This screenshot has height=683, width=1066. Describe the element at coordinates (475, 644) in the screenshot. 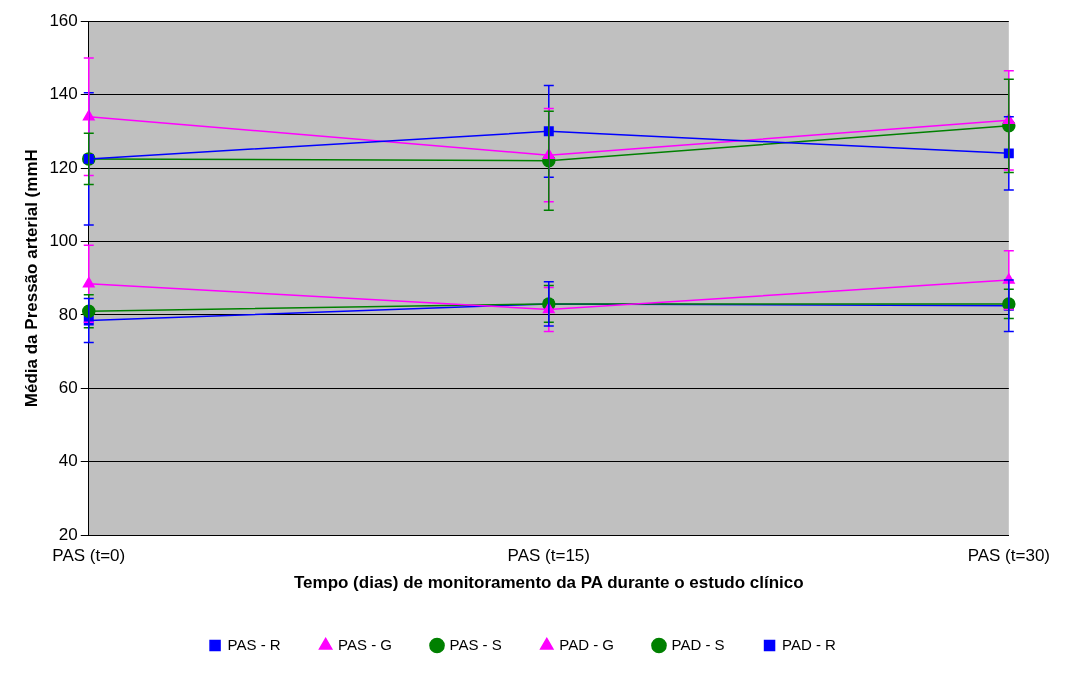

I see `legend-label: PAS - S` at that location.